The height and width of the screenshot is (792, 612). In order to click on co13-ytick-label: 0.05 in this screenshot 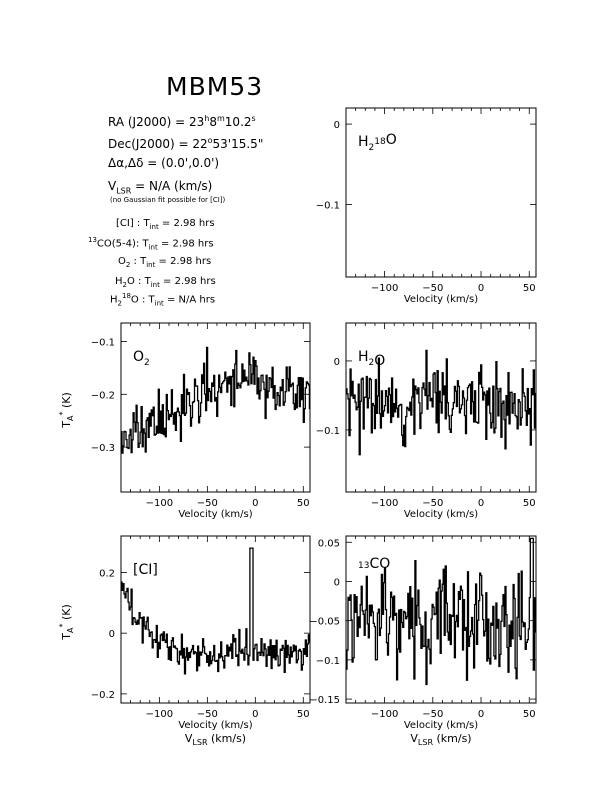, I will do `click(329, 543)`.